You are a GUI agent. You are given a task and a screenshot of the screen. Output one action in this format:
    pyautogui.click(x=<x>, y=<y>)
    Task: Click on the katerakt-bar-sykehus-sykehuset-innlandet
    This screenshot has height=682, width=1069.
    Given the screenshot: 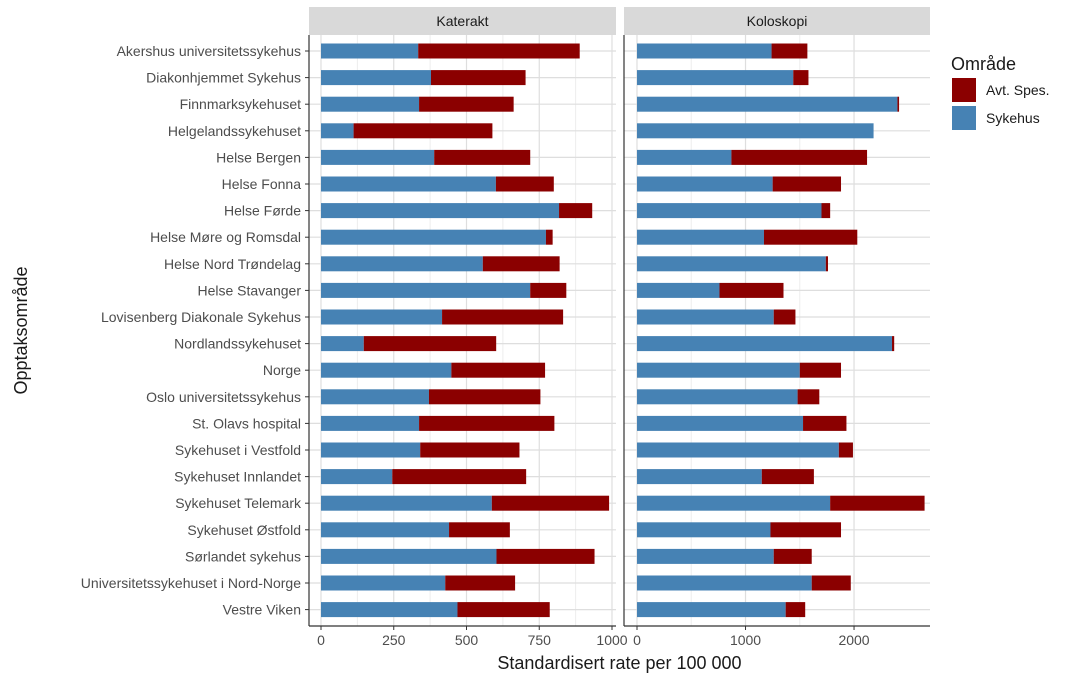 What is the action you would take?
    pyautogui.click(x=357, y=477)
    